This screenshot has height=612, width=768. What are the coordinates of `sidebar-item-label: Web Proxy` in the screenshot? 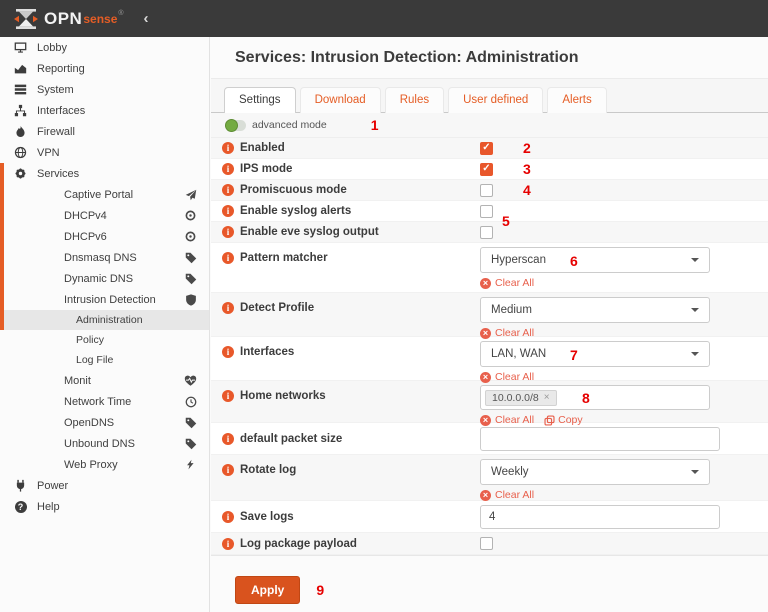 It's located at (91, 464).